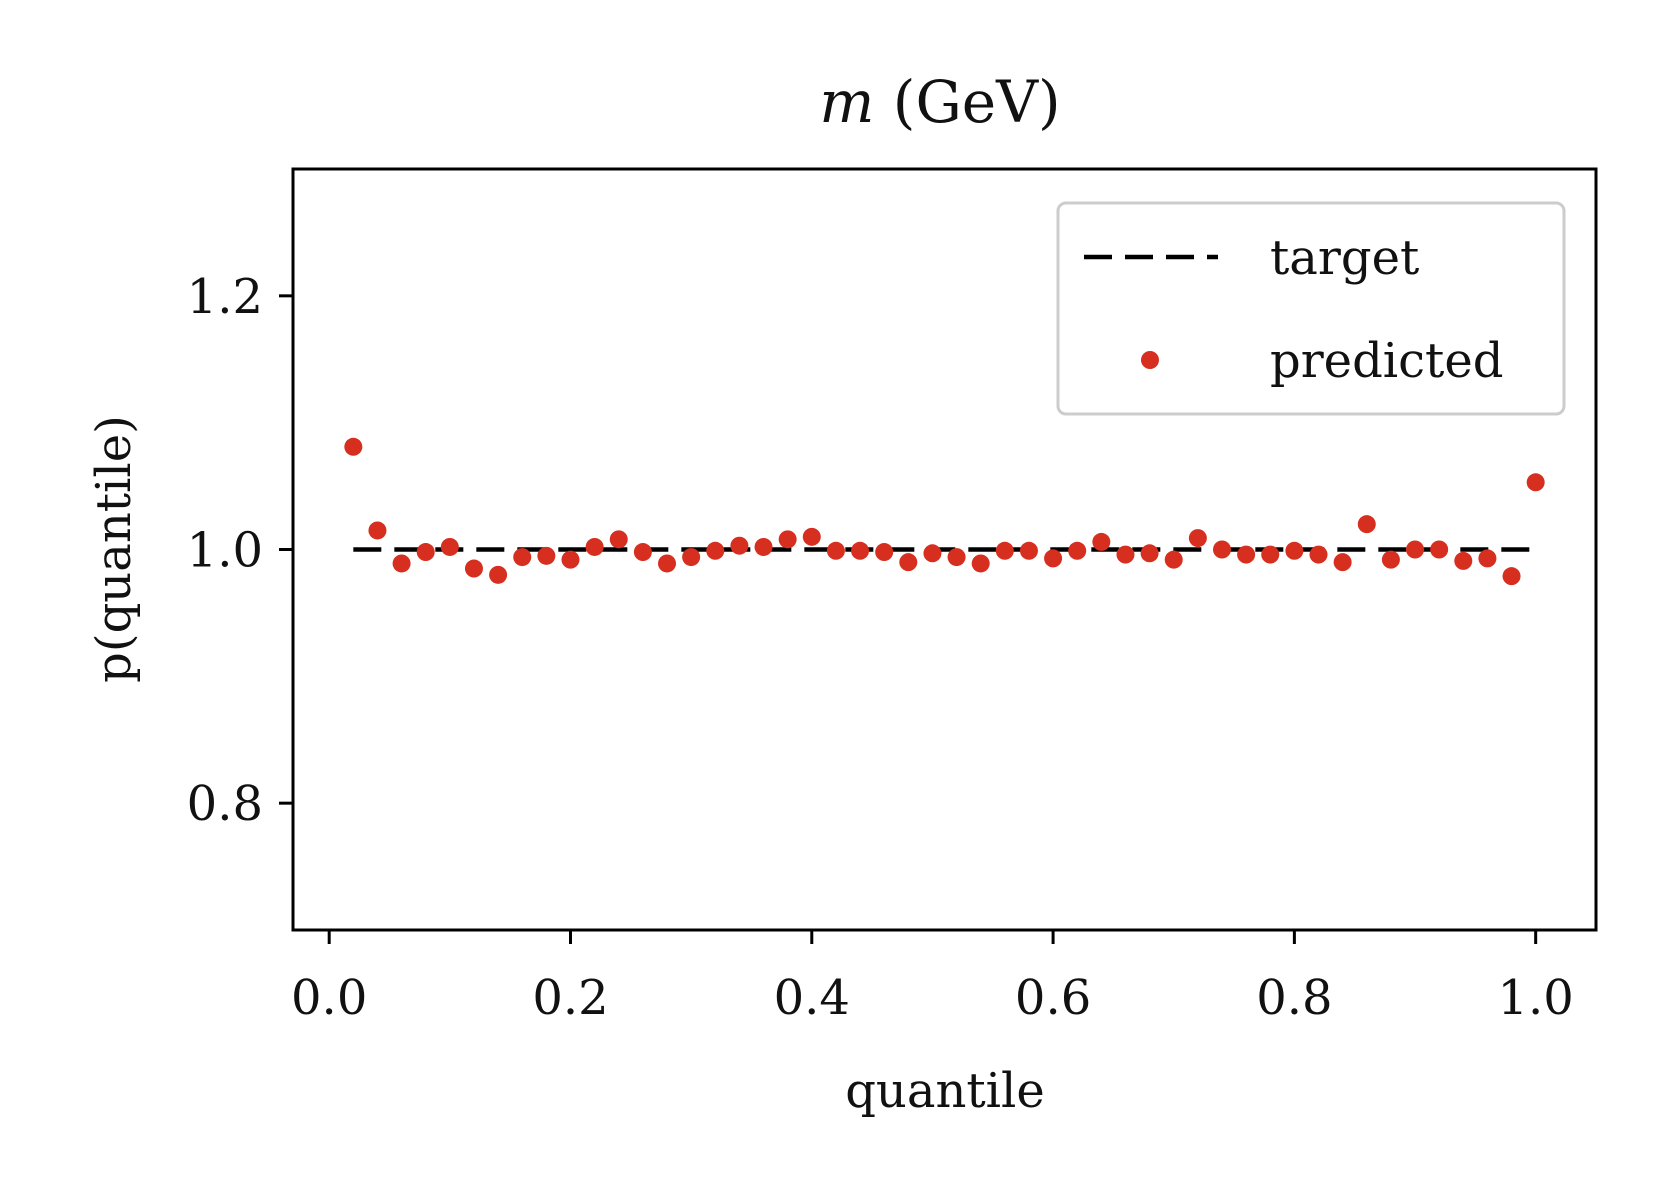 This screenshot has height=1186, width=1661. I want to click on x-tick-label: 0.0, so click(329, 998).